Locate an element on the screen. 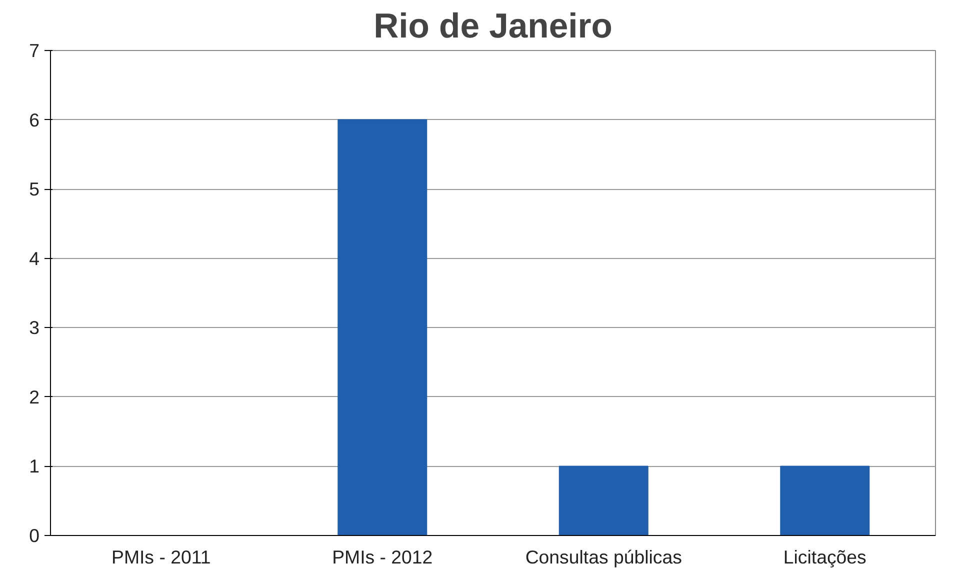  y-tick-label: 4 is located at coordinates (34, 258).